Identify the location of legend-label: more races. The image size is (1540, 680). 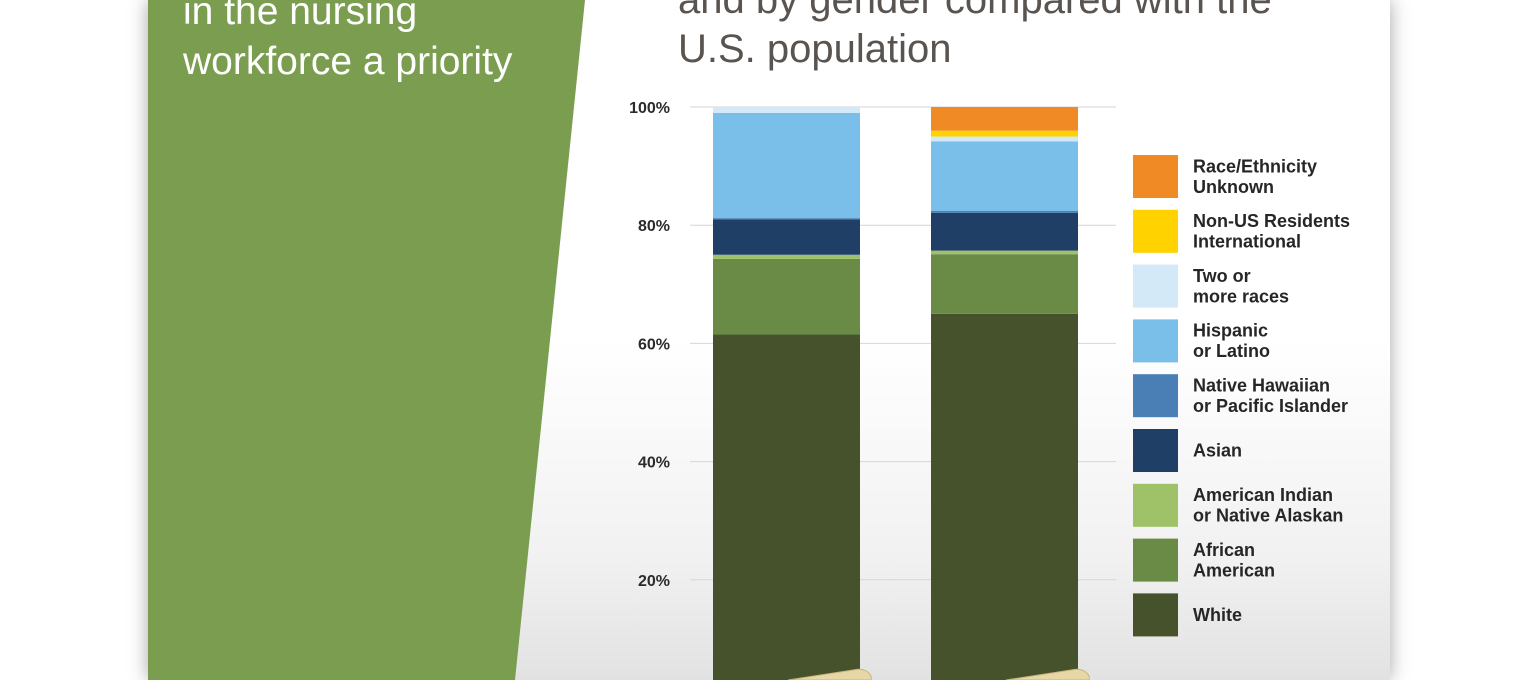
(1241, 296).